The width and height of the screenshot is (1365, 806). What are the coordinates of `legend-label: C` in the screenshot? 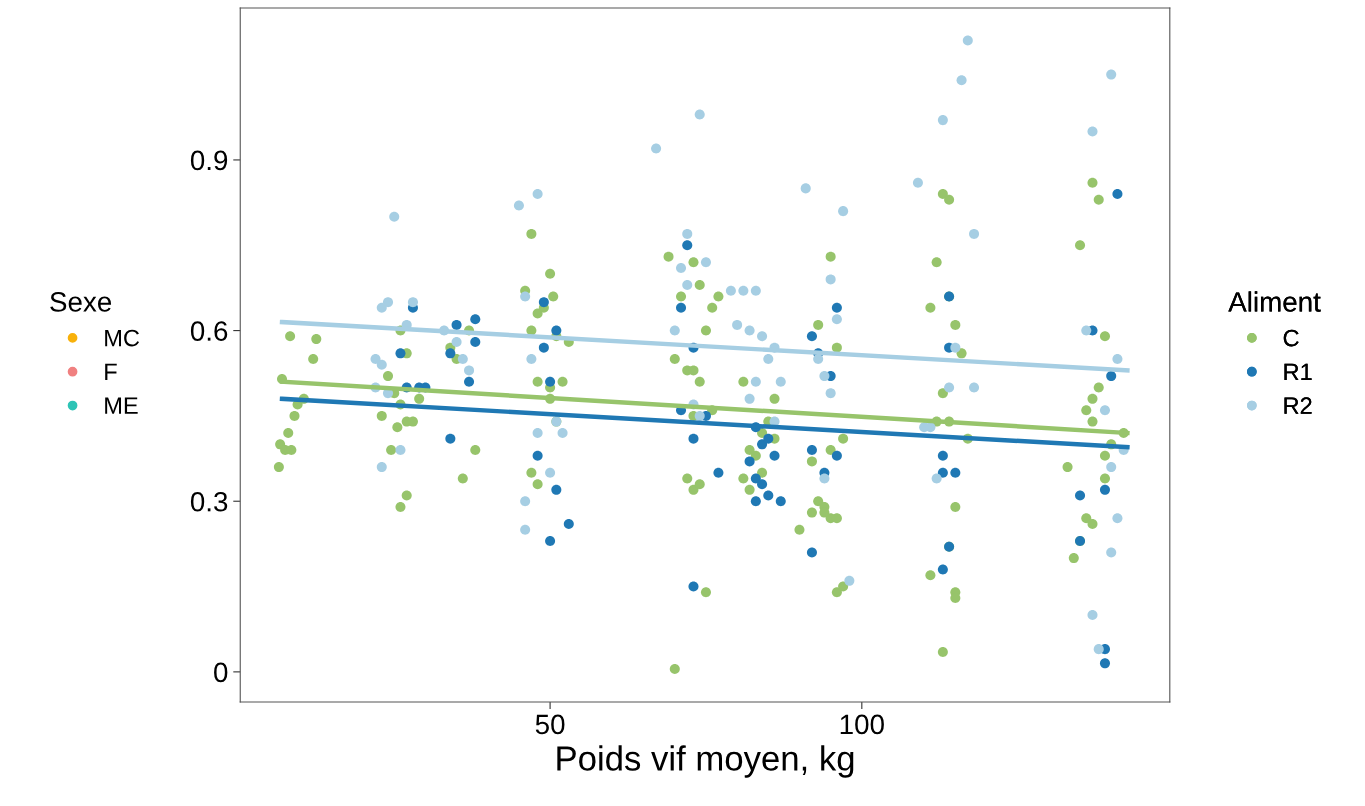 It's located at (1291, 338).